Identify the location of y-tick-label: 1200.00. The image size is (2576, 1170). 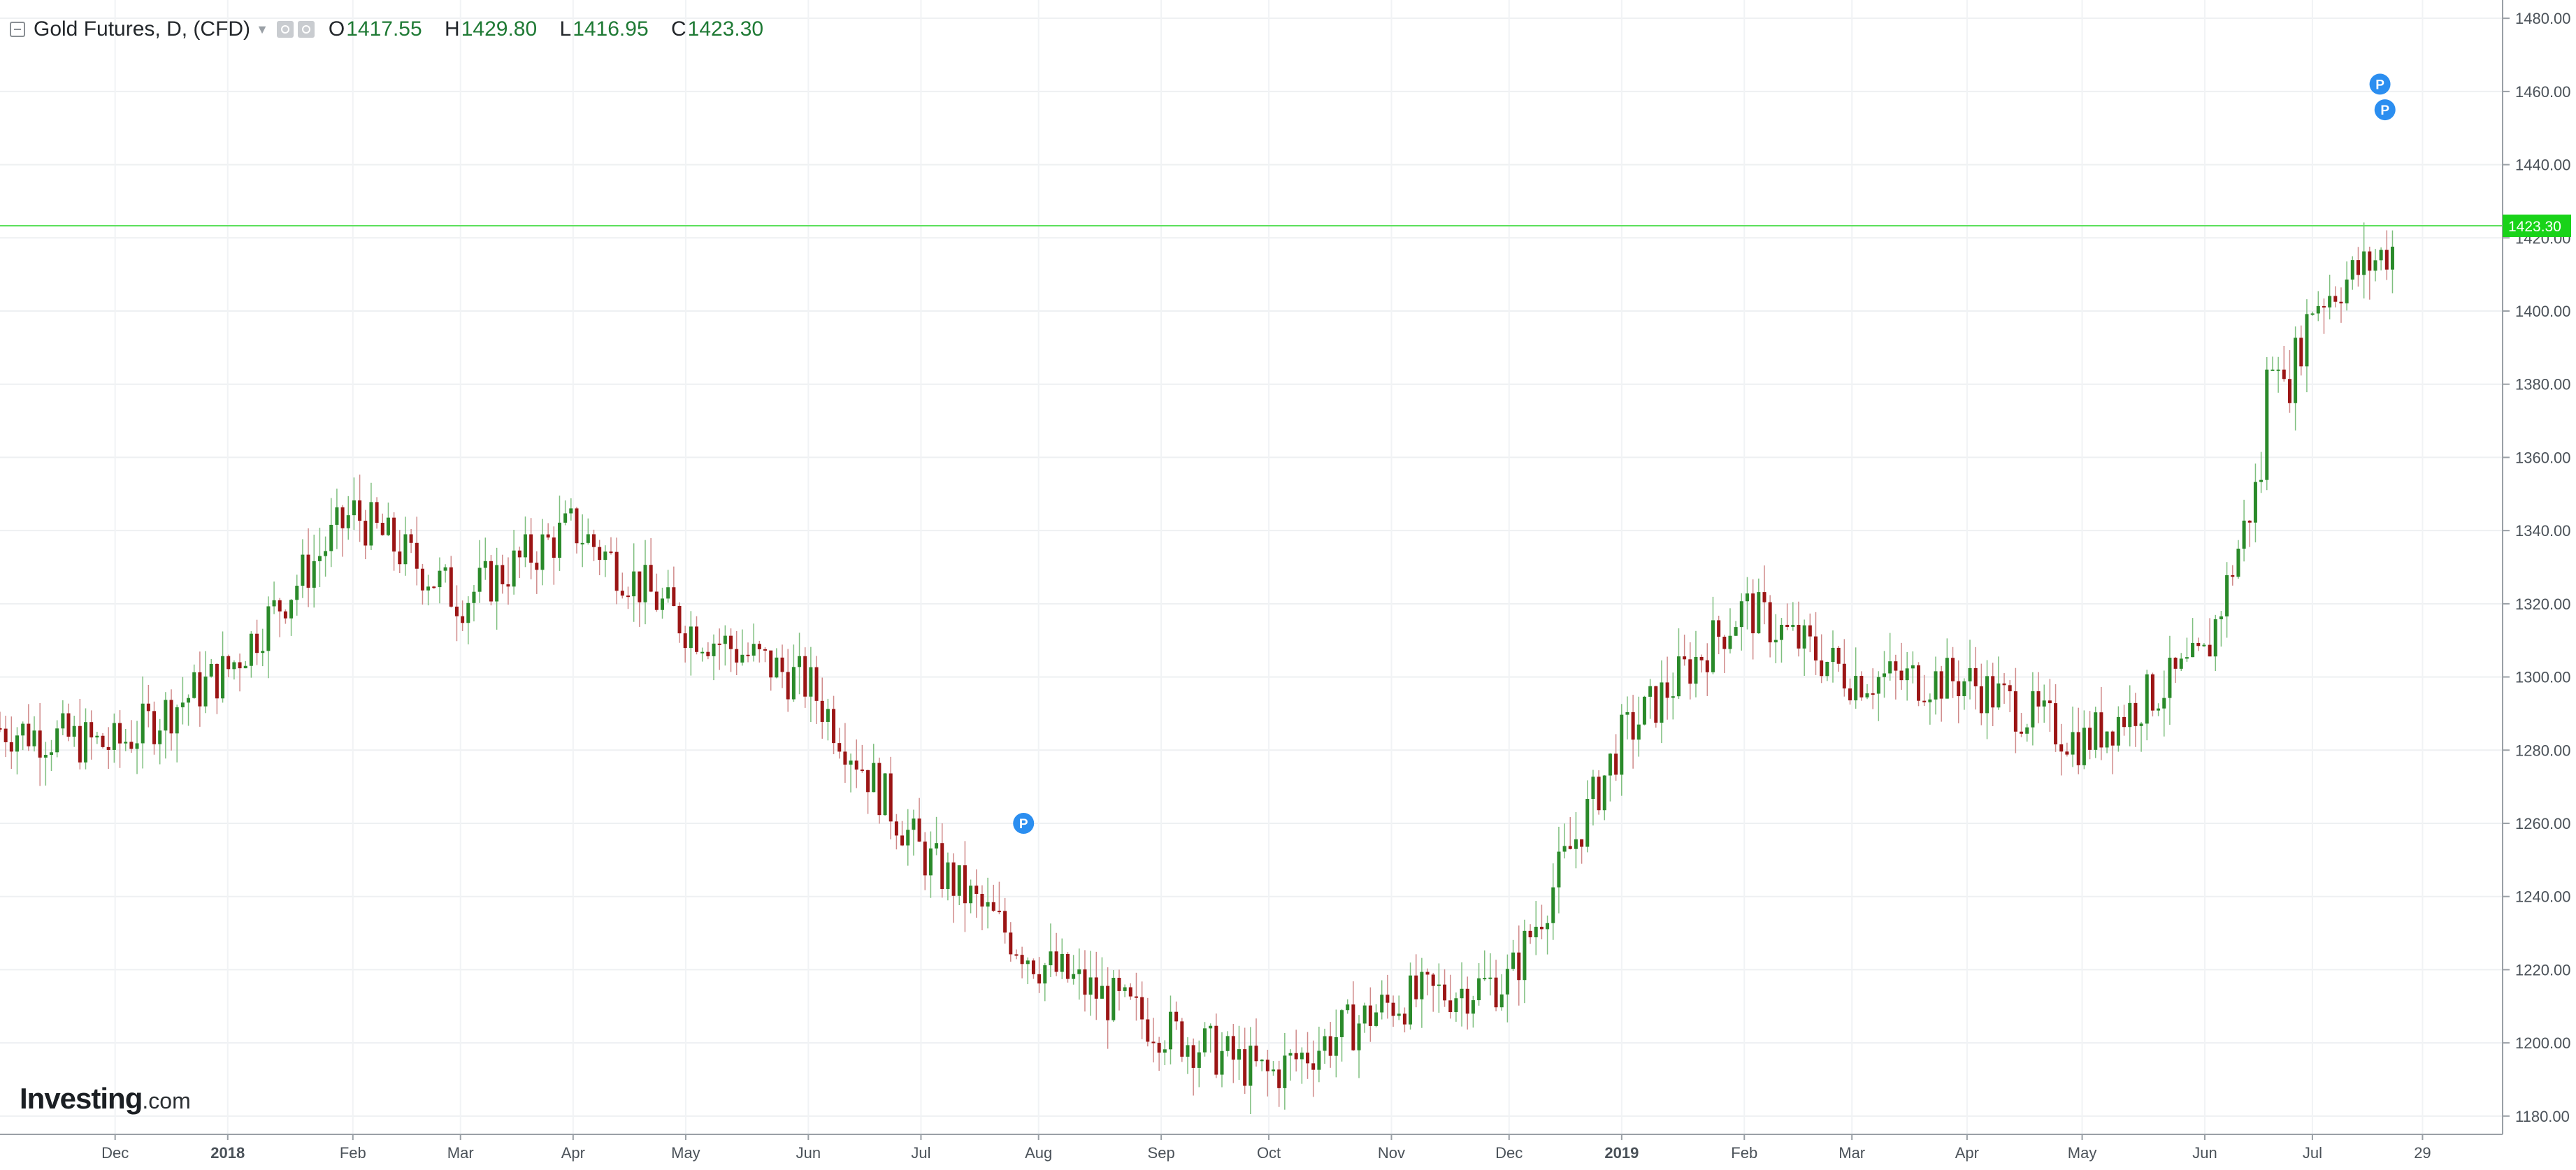
(2543, 1043).